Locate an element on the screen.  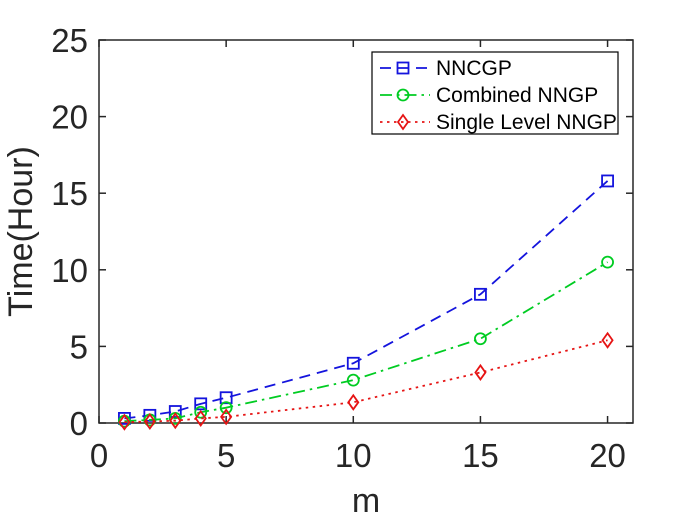
y-tick-label: 25 is located at coordinates (69, 40).